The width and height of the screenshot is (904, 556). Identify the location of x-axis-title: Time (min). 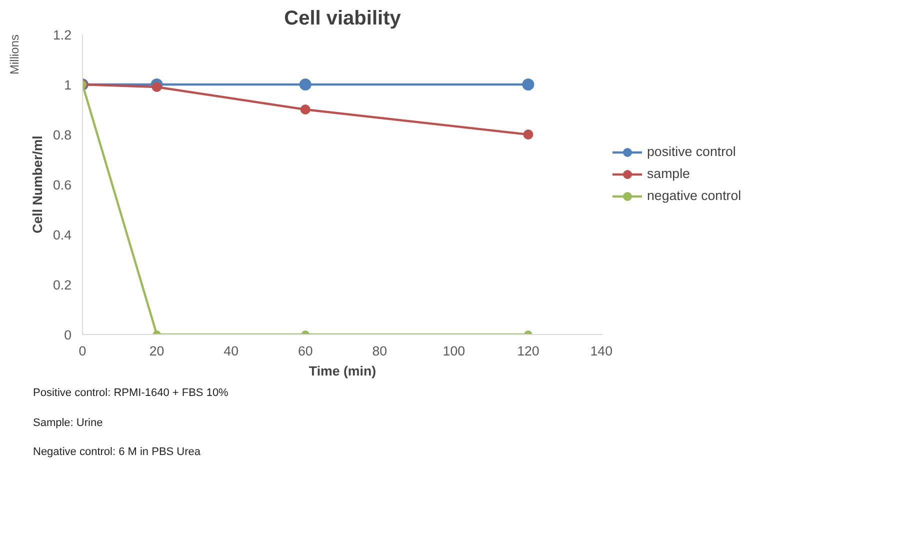
(342, 371).